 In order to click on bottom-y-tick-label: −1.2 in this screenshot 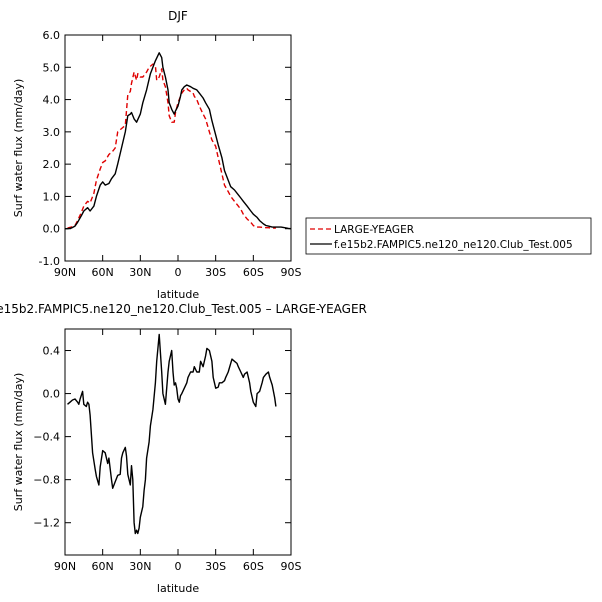, I will do `click(46, 523)`.